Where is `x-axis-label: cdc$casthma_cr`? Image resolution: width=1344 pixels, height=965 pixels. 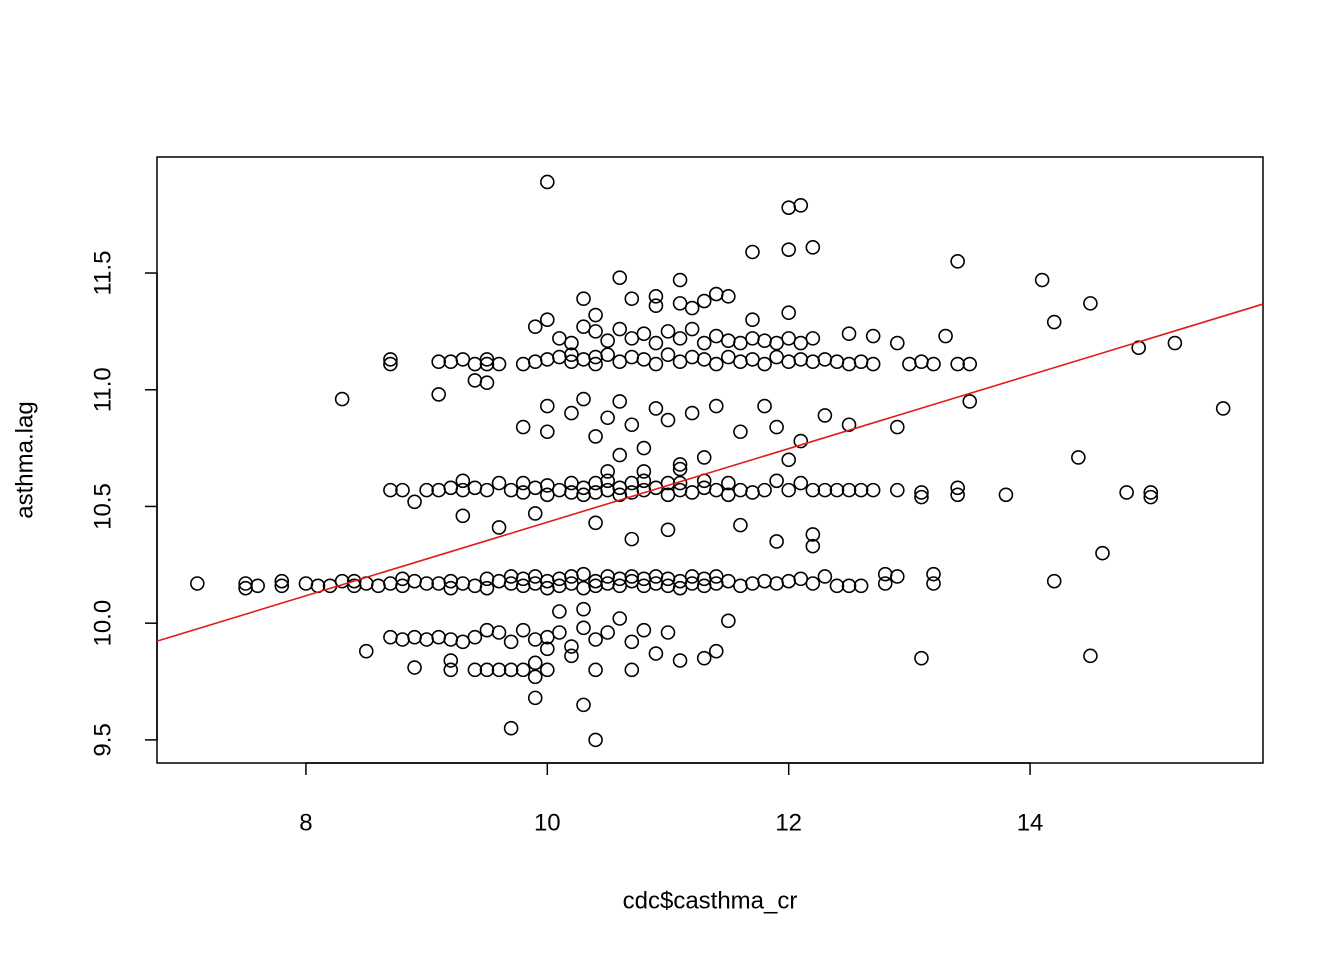
x-axis-label: cdc$casthma_cr is located at coordinates (710, 900).